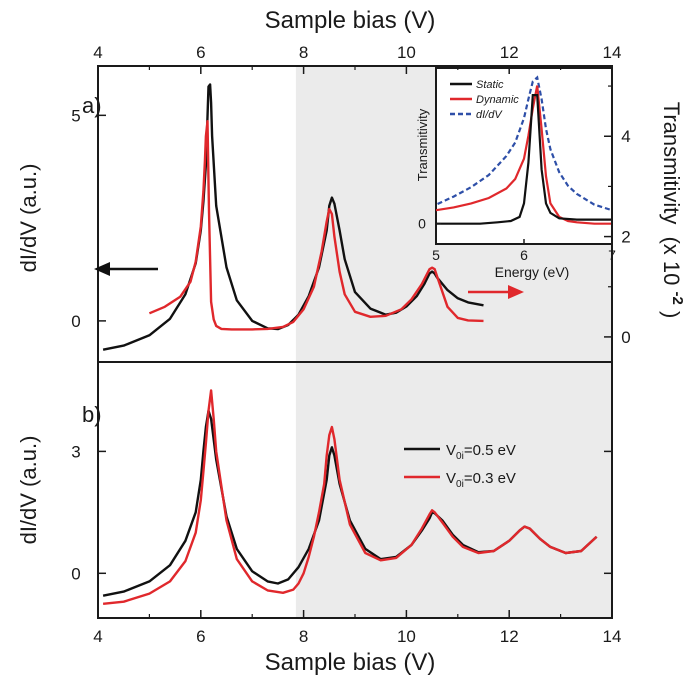  What do you see at coordinates (671, 314) in the screenshot?
I see `right-y-axis-title-close: )` at bounding box center [671, 314].